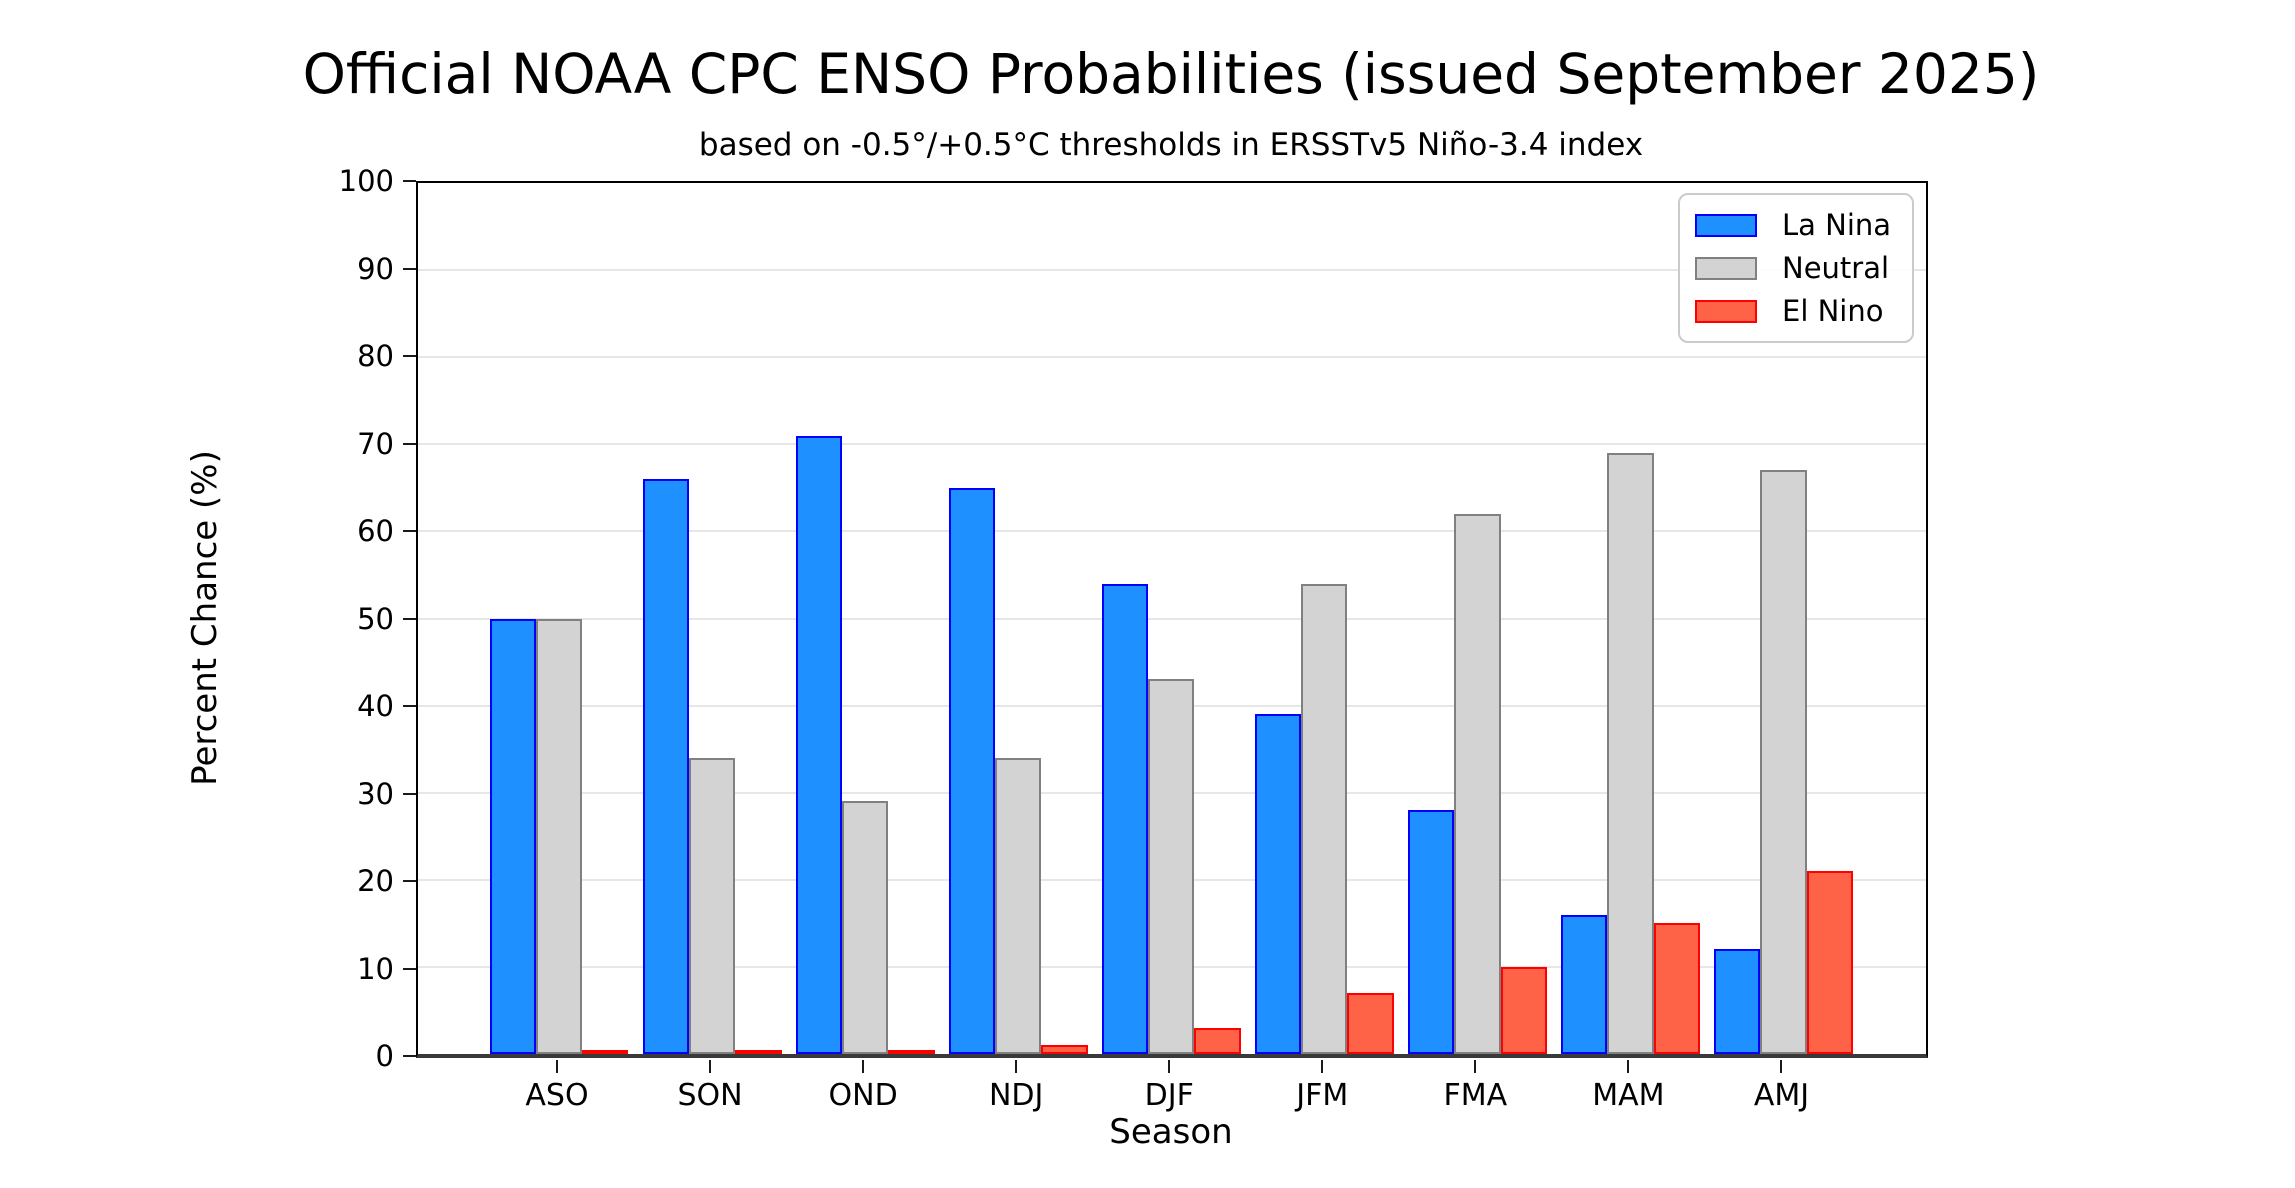 The image size is (2295, 1188). Describe the element at coordinates (911, 1052) in the screenshot. I see `bar-el-nino-OND` at that location.